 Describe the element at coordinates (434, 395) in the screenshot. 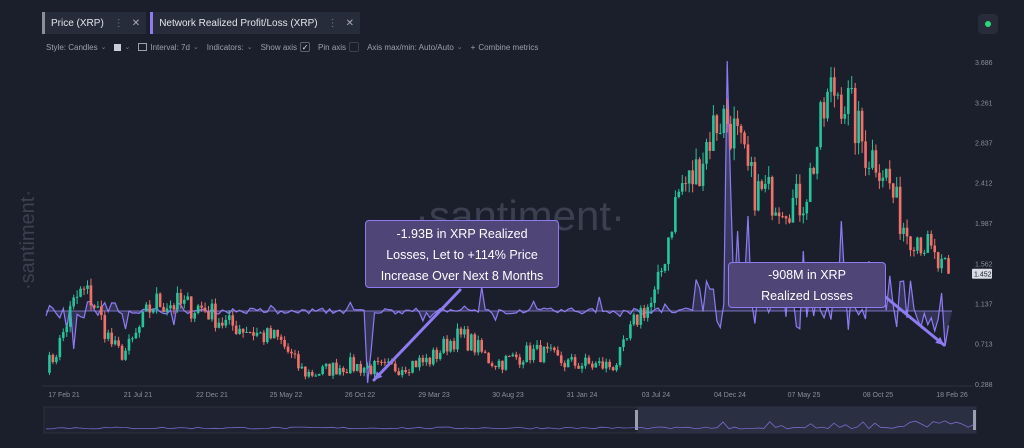

I see `x-tick-label: 29 Mar 23` at that location.